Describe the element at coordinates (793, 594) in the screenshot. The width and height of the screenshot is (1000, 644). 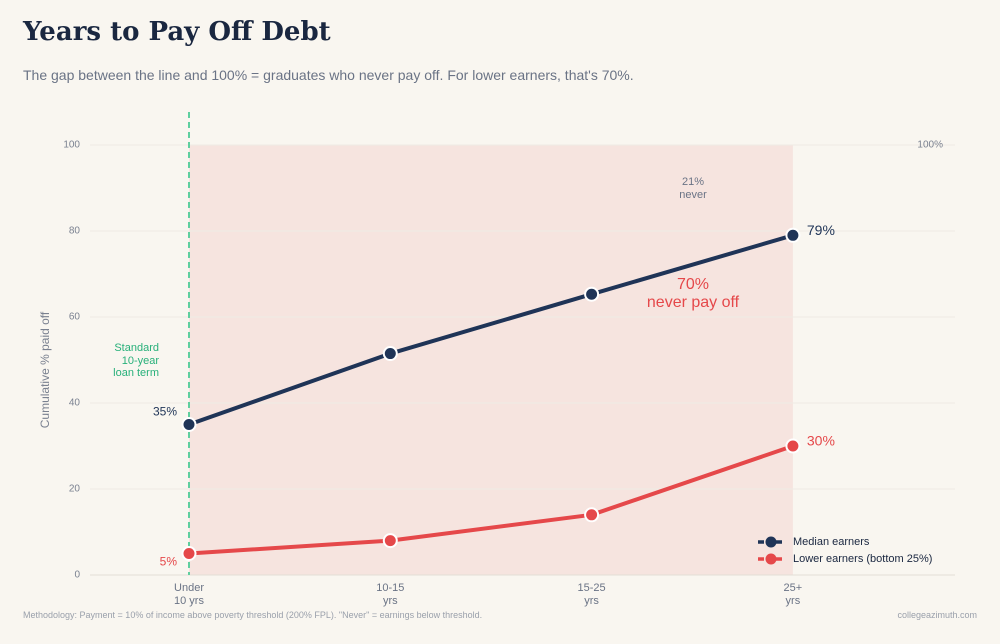
I see `x-tick-label: 25+ yrs` at that location.